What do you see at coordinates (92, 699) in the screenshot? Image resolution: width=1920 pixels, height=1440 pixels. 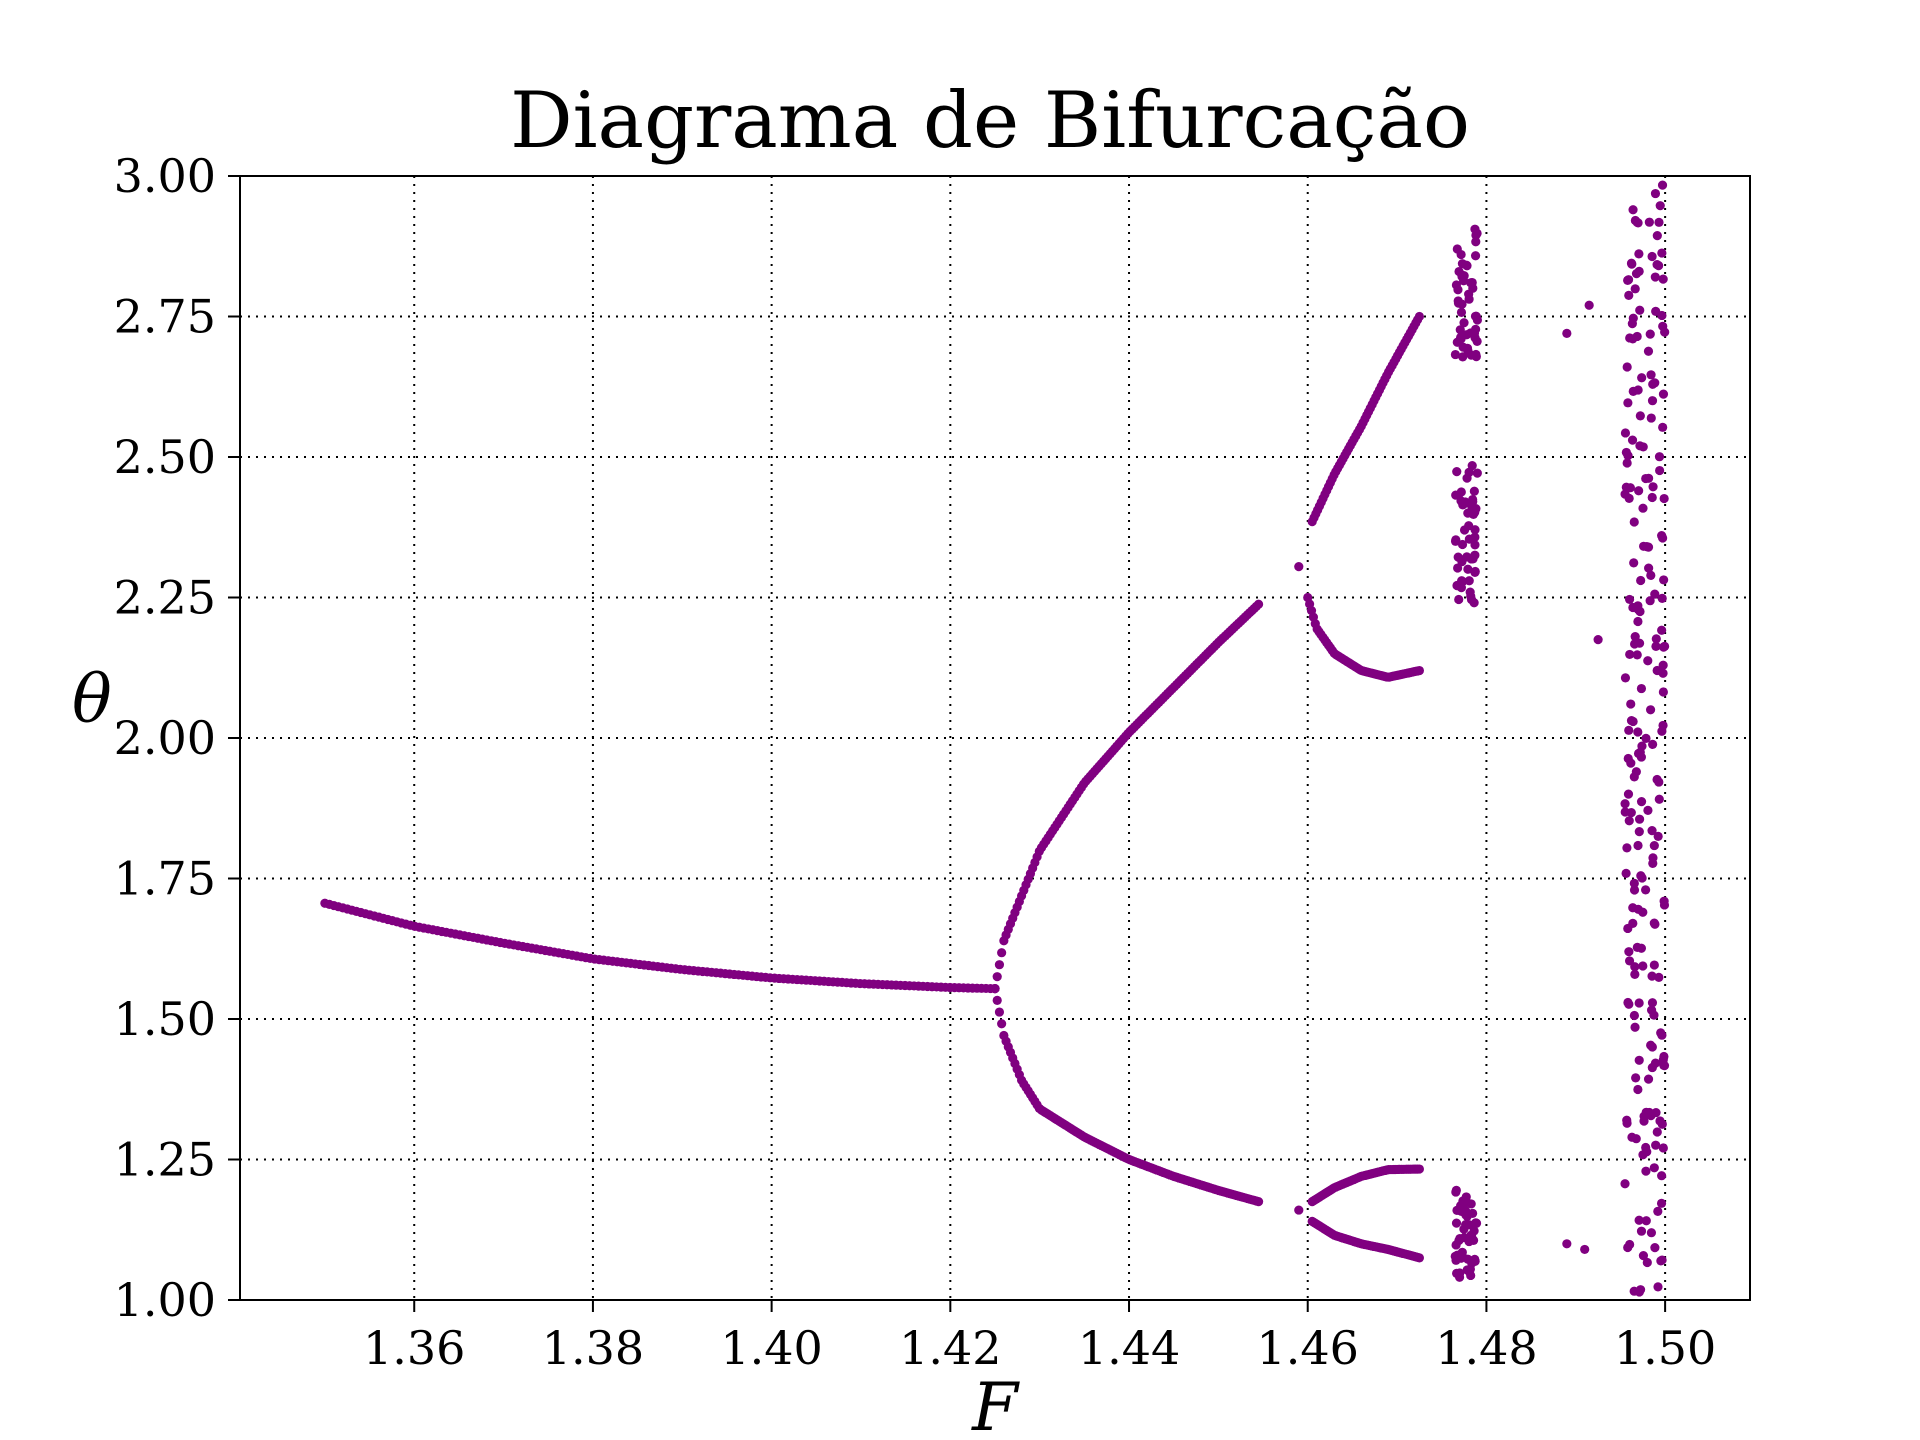 I see `y-axis-label: θ` at bounding box center [92, 699].